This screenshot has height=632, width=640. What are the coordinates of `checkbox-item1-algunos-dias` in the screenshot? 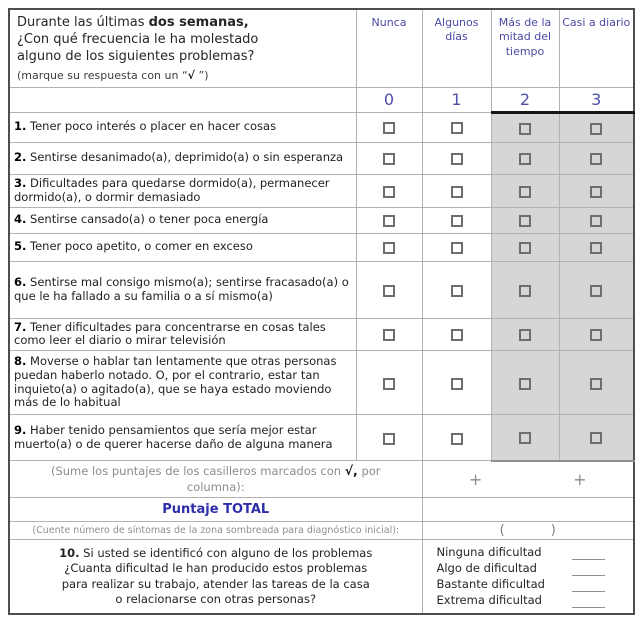 It's located at (456, 128).